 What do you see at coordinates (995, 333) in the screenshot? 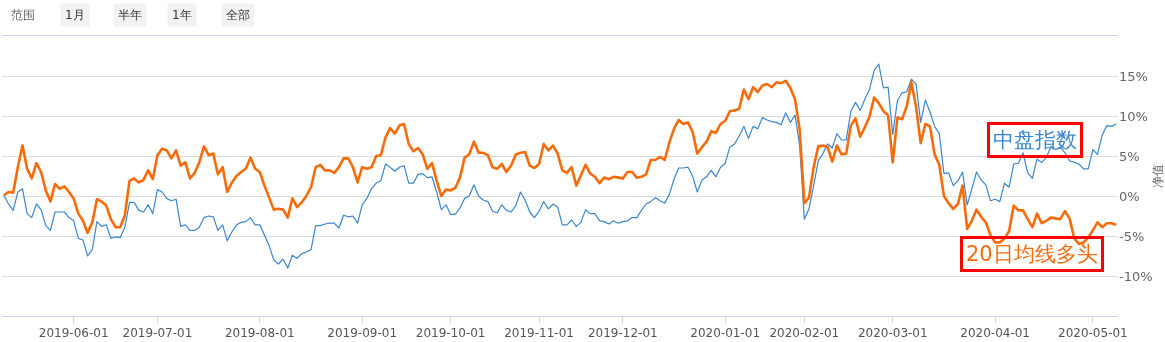
I see `x-tick-label: 2020-04-01` at bounding box center [995, 333].